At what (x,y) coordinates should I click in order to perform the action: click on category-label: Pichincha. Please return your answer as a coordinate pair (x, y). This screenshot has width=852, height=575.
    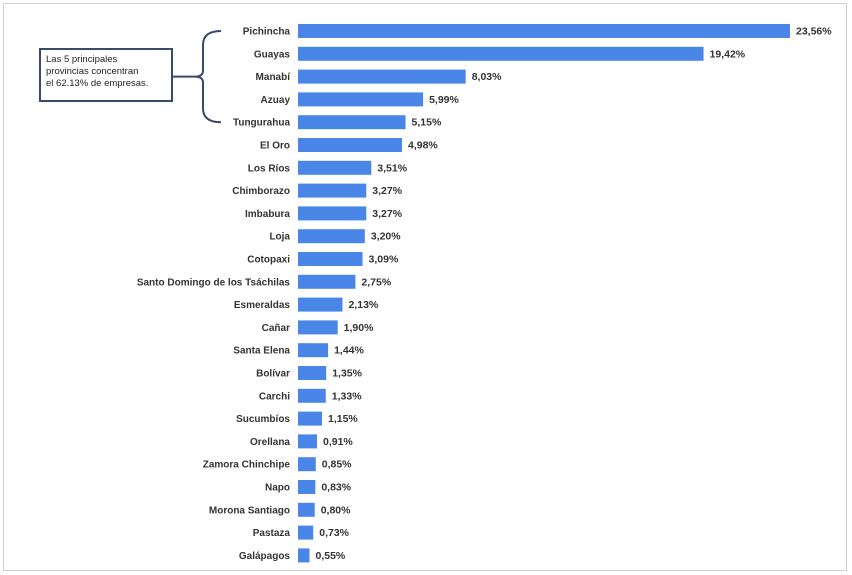
    Looking at the image, I should click on (267, 32).